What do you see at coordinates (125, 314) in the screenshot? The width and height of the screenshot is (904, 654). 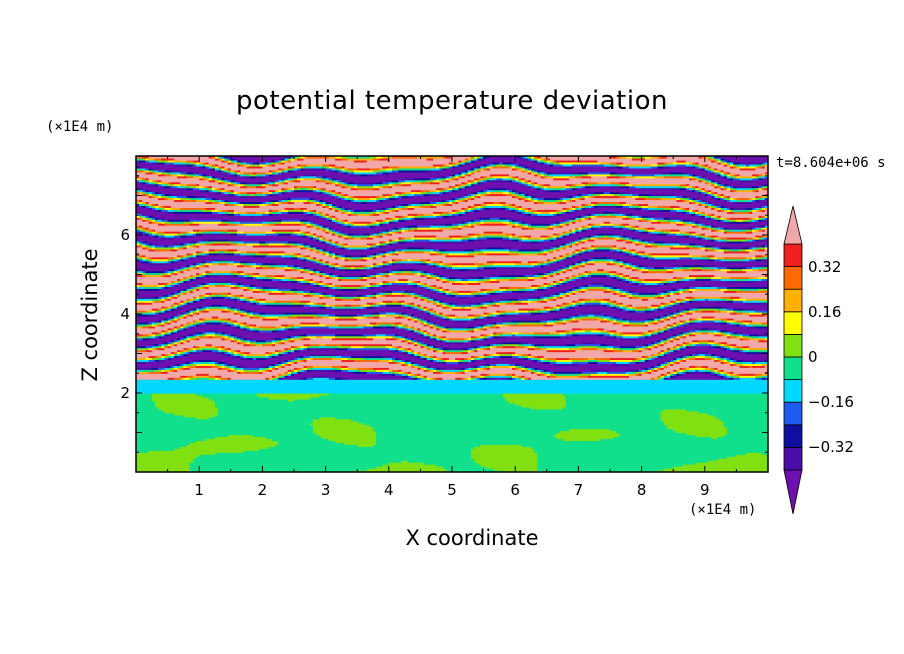 I see `y-tick-label: 4` at bounding box center [125, 314].